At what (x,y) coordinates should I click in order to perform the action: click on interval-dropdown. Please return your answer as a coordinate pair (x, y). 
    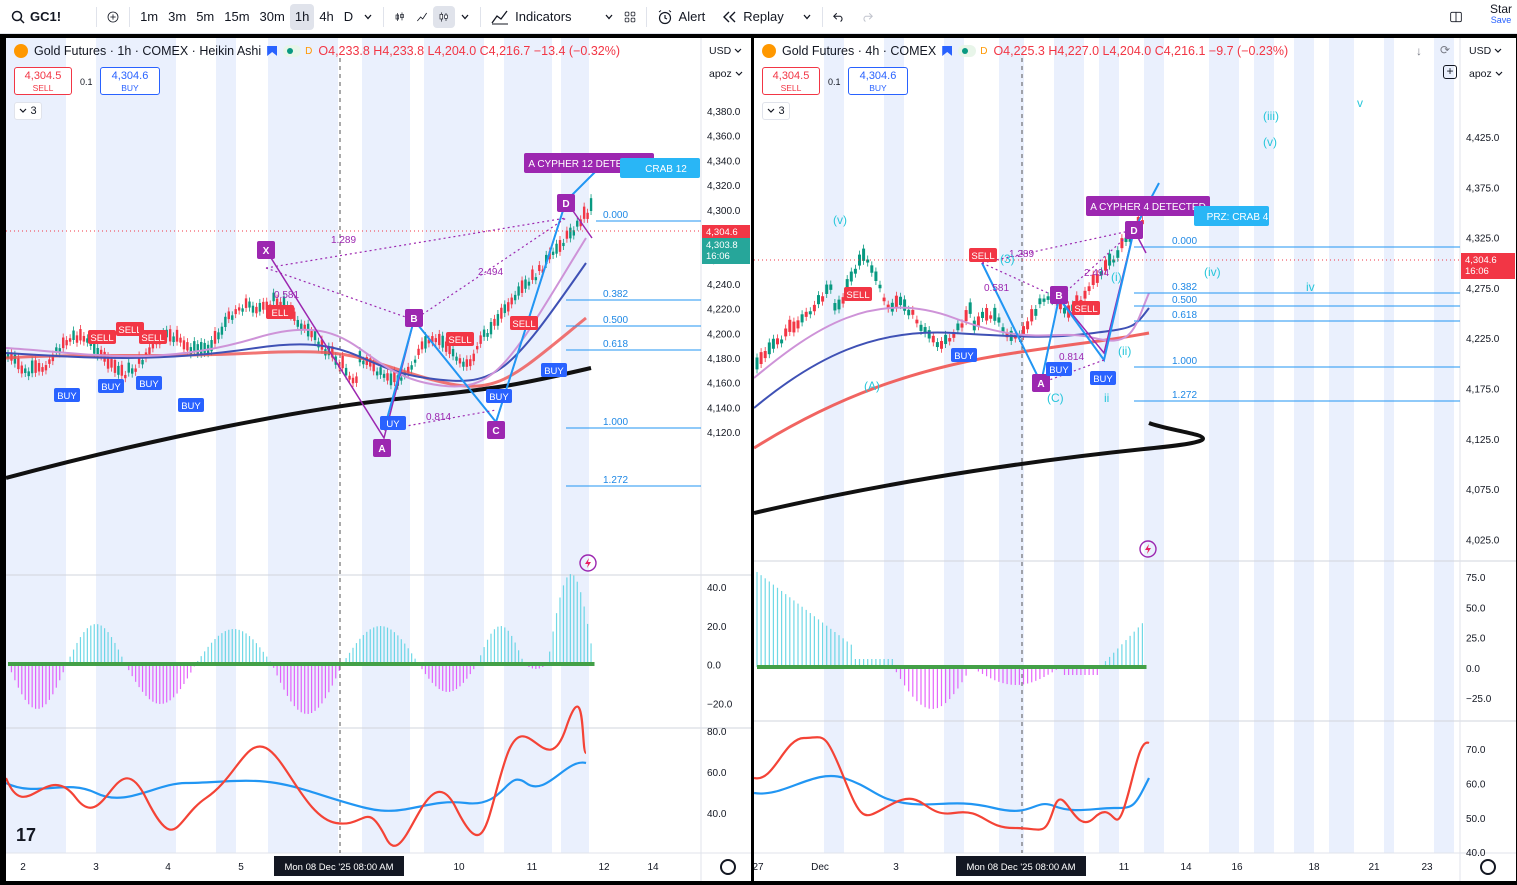
    Looking at the image, I should click on (368, 17).